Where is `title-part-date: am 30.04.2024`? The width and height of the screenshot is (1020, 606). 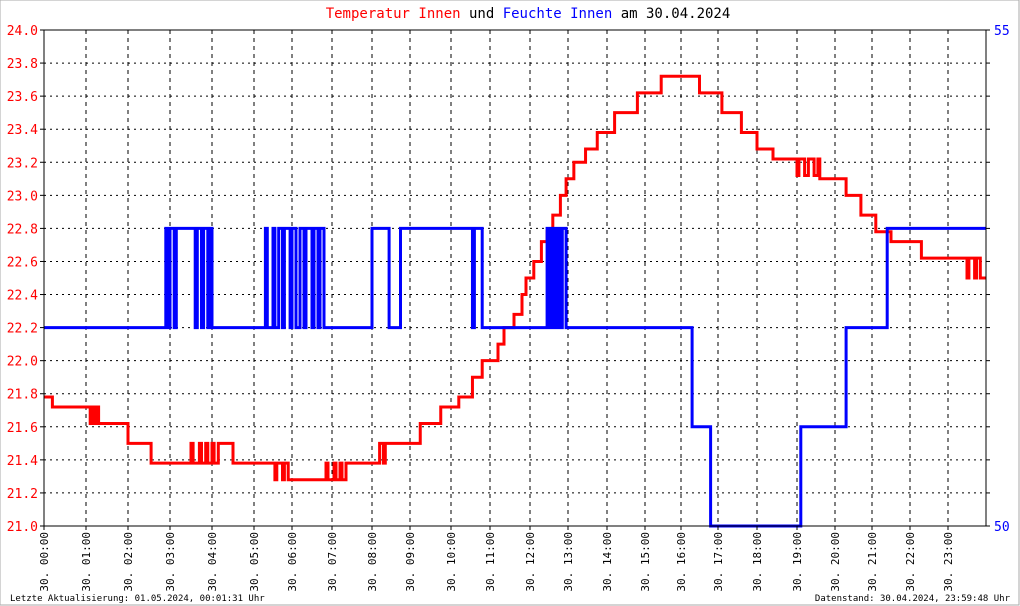 title-part-date: am 30.04.2024 is located at coordinates (671, 14).